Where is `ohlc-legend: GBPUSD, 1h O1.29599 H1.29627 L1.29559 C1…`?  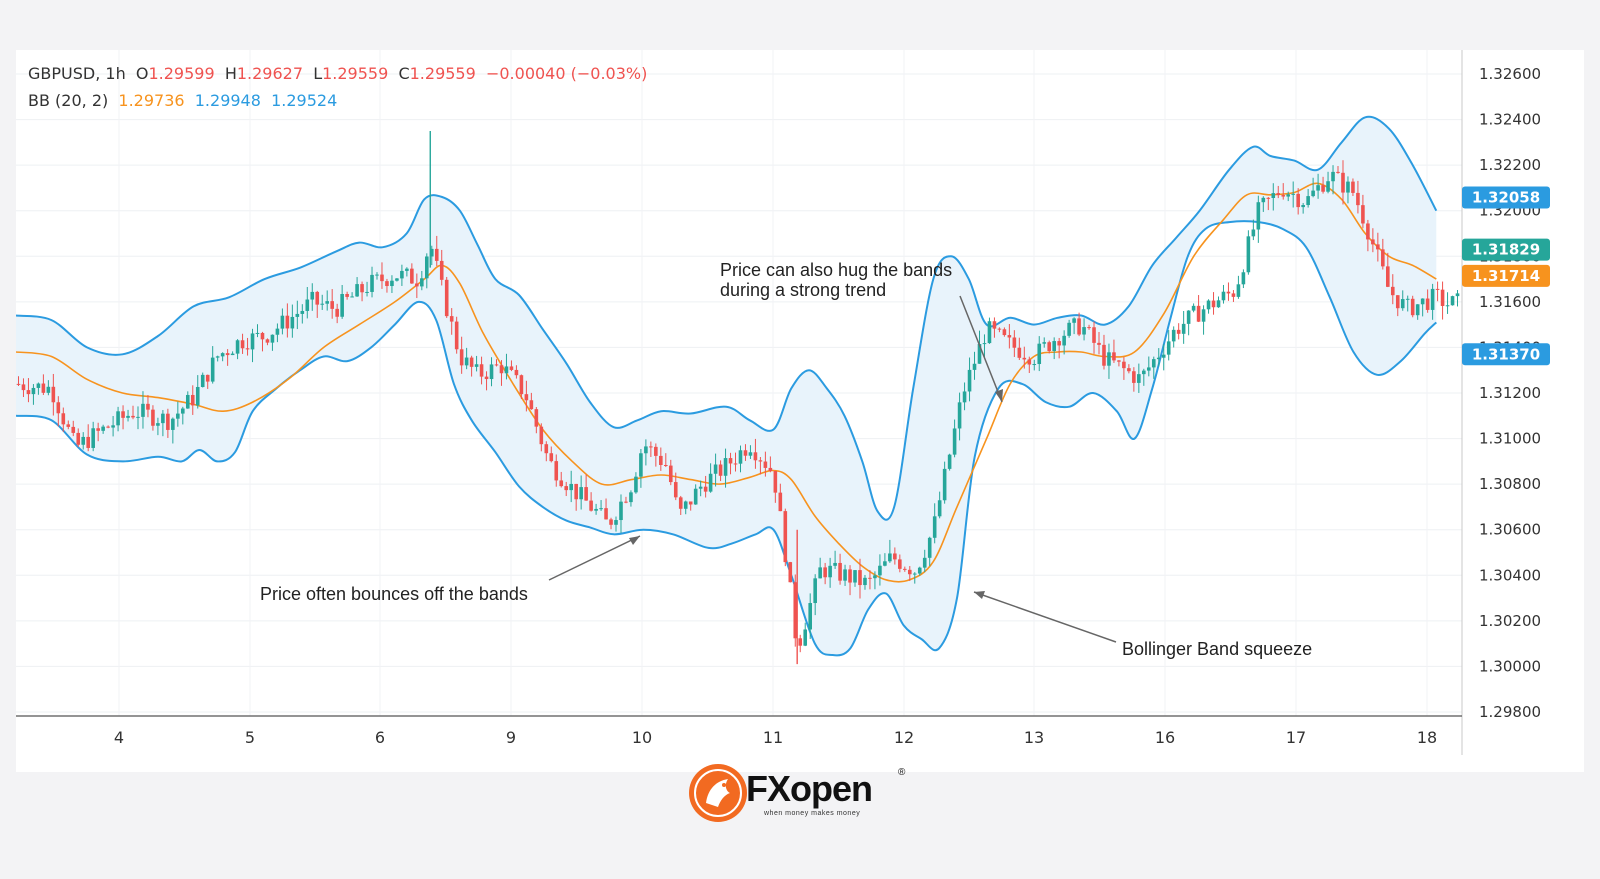
ohlc-legend: GBPUSD, 1h O1.29599 H1.29627 L1.29559 C1… is located at coordinates (337, 73).